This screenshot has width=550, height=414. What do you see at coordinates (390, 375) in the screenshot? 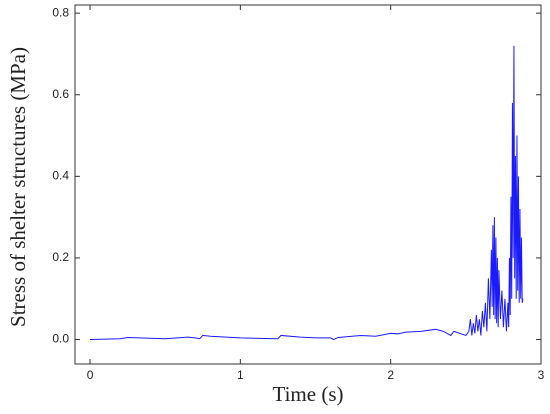
I see `x-tick-label: 2` at bounding box center [390, 375].